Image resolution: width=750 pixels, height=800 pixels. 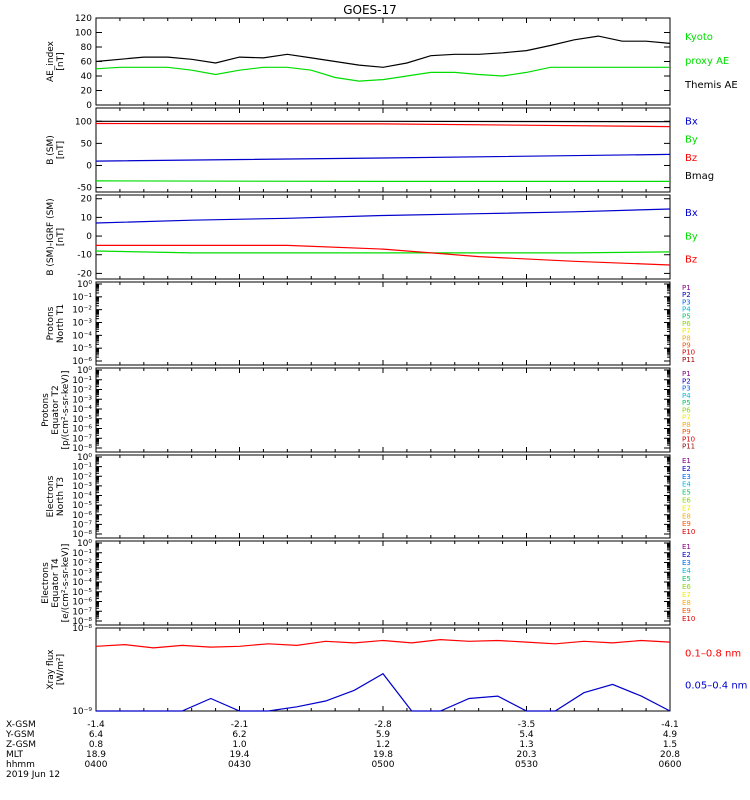 What do you see at coordinates (83, 122) in the screenshot?
I see `y-tick-label: 100` at bounding box center [83, 122].